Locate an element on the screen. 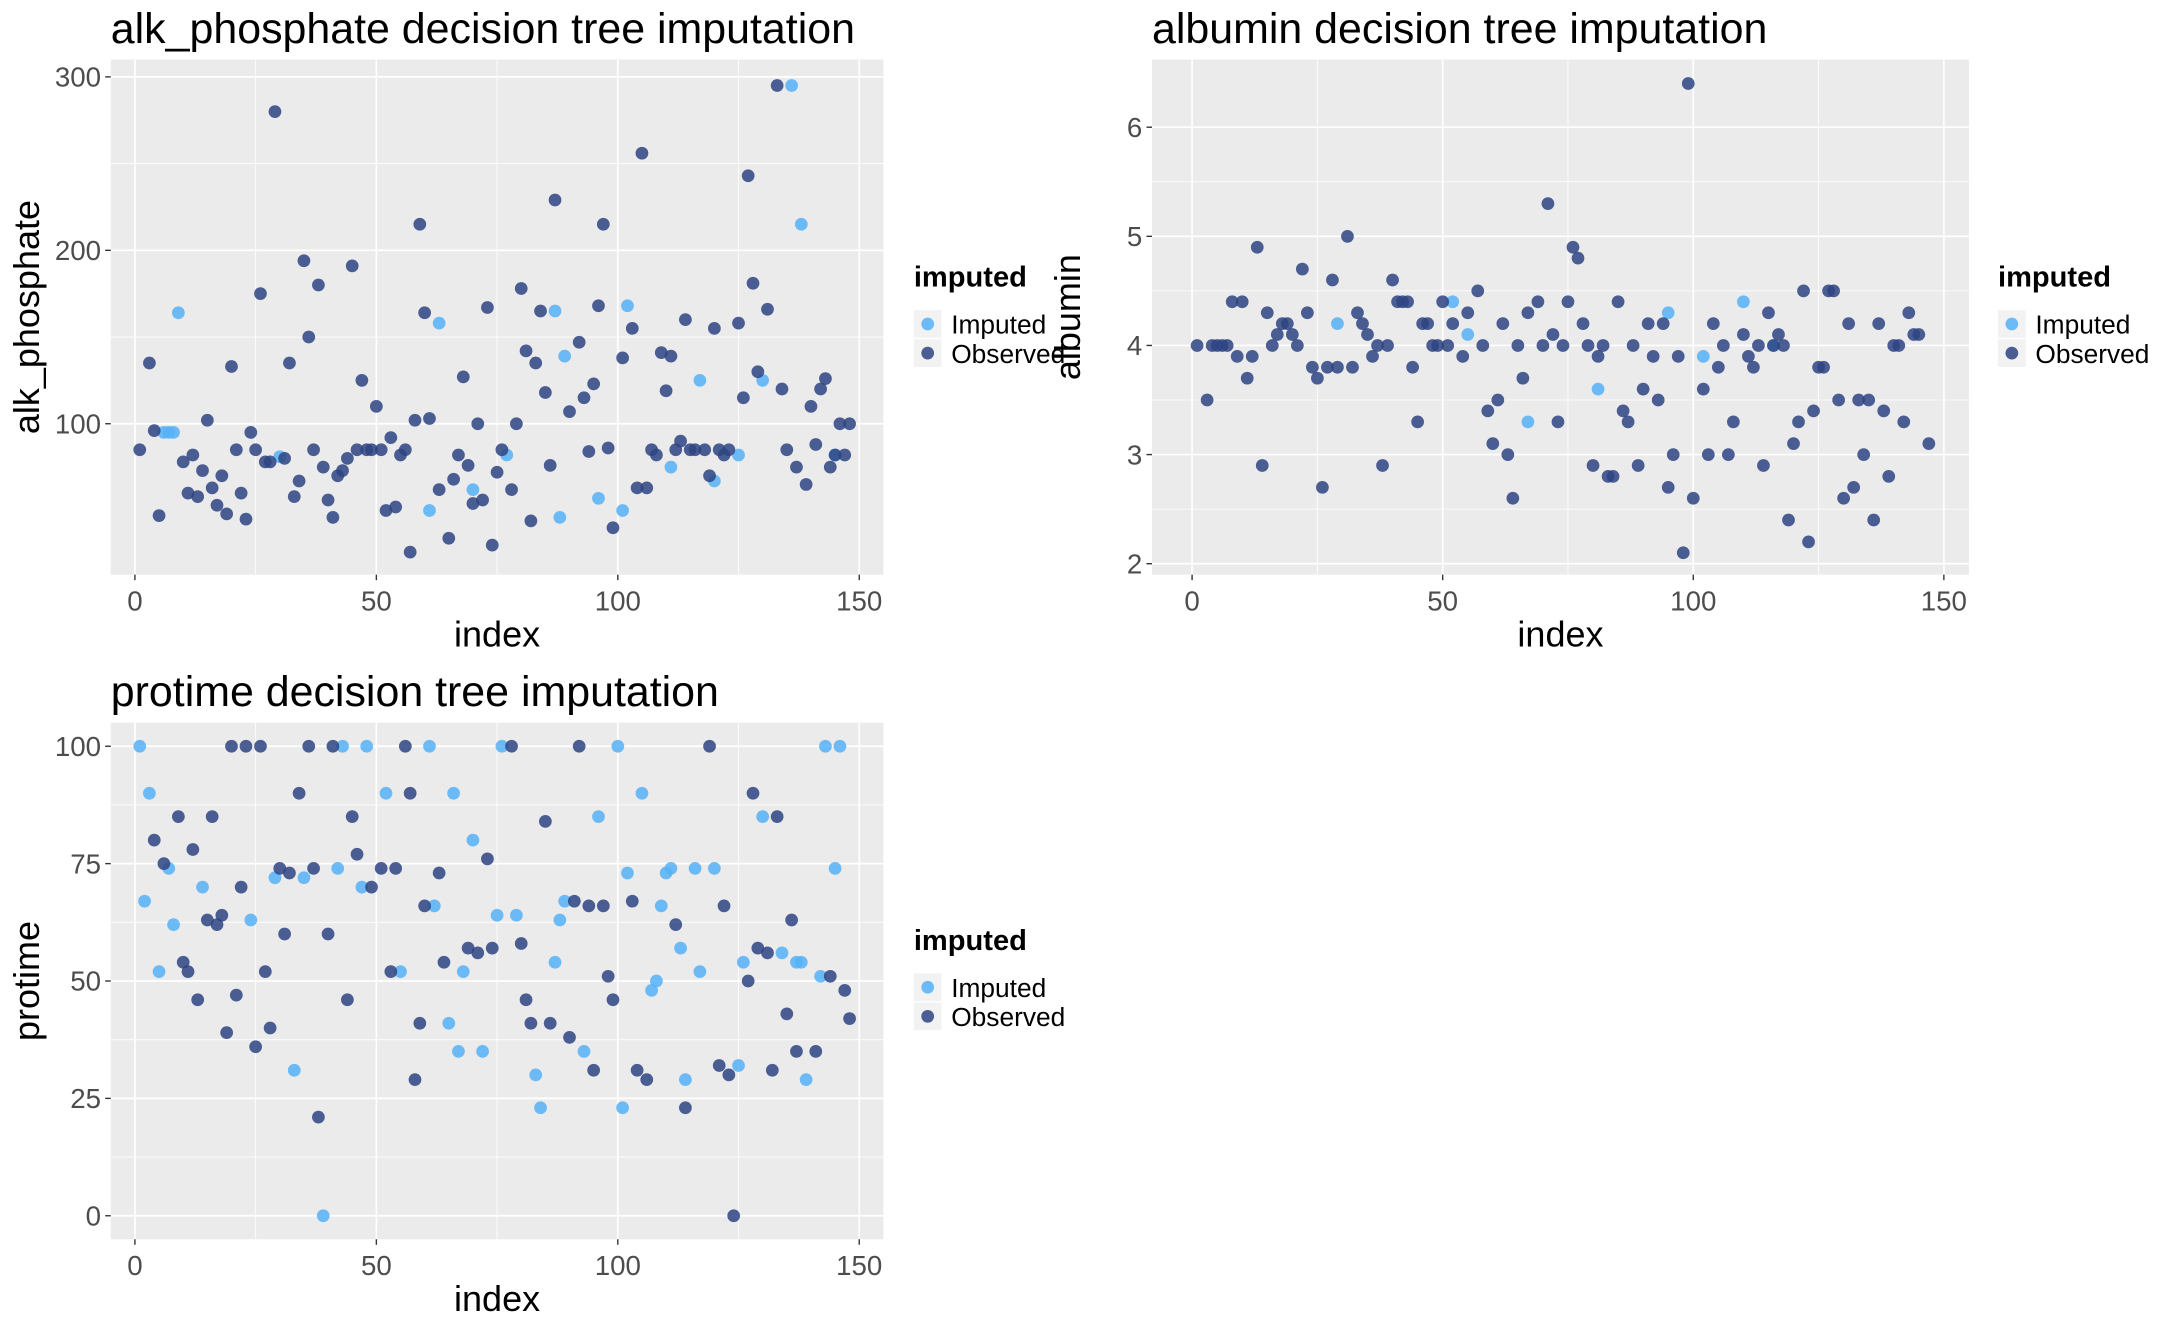 The height and width of the screenshot is (1320, 2160). x-tick-label: 0 is located at coordinates (134, 601).